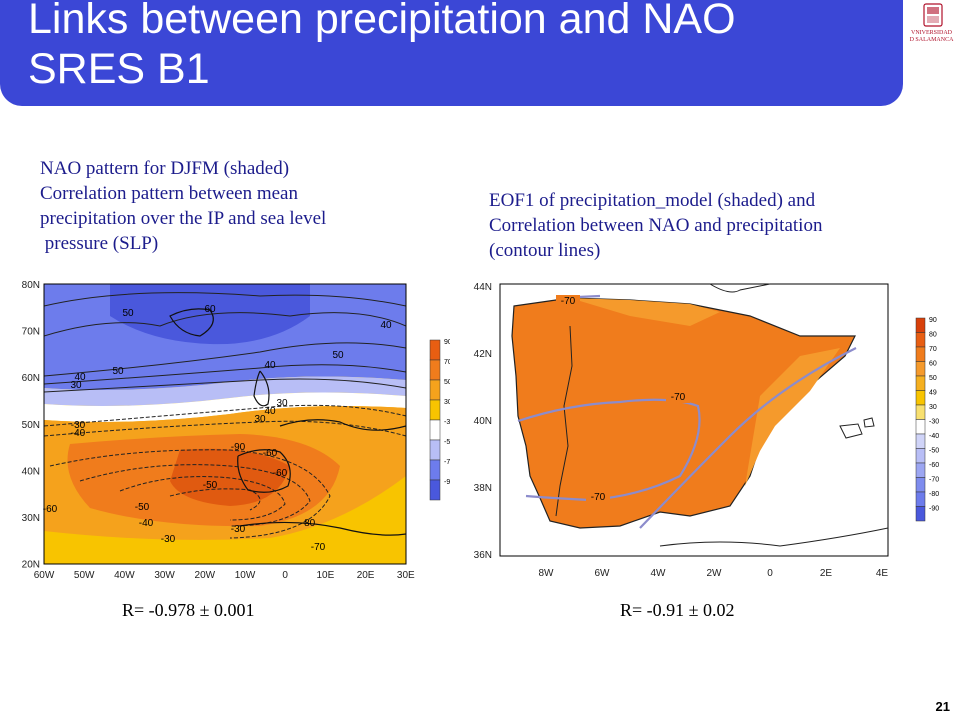 The width and height of the screenshot is (960, 720). I want to click on lon-tick-label: 40W, so click(124, 575).